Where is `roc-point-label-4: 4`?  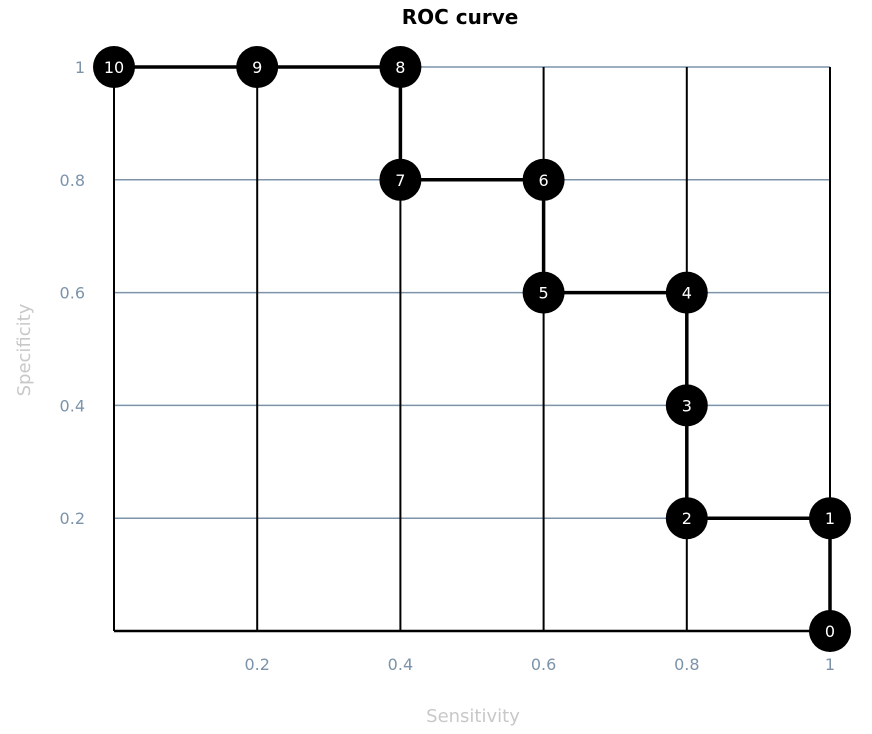
roc-point-label-4: 4 is located at coordinates (687, 293).